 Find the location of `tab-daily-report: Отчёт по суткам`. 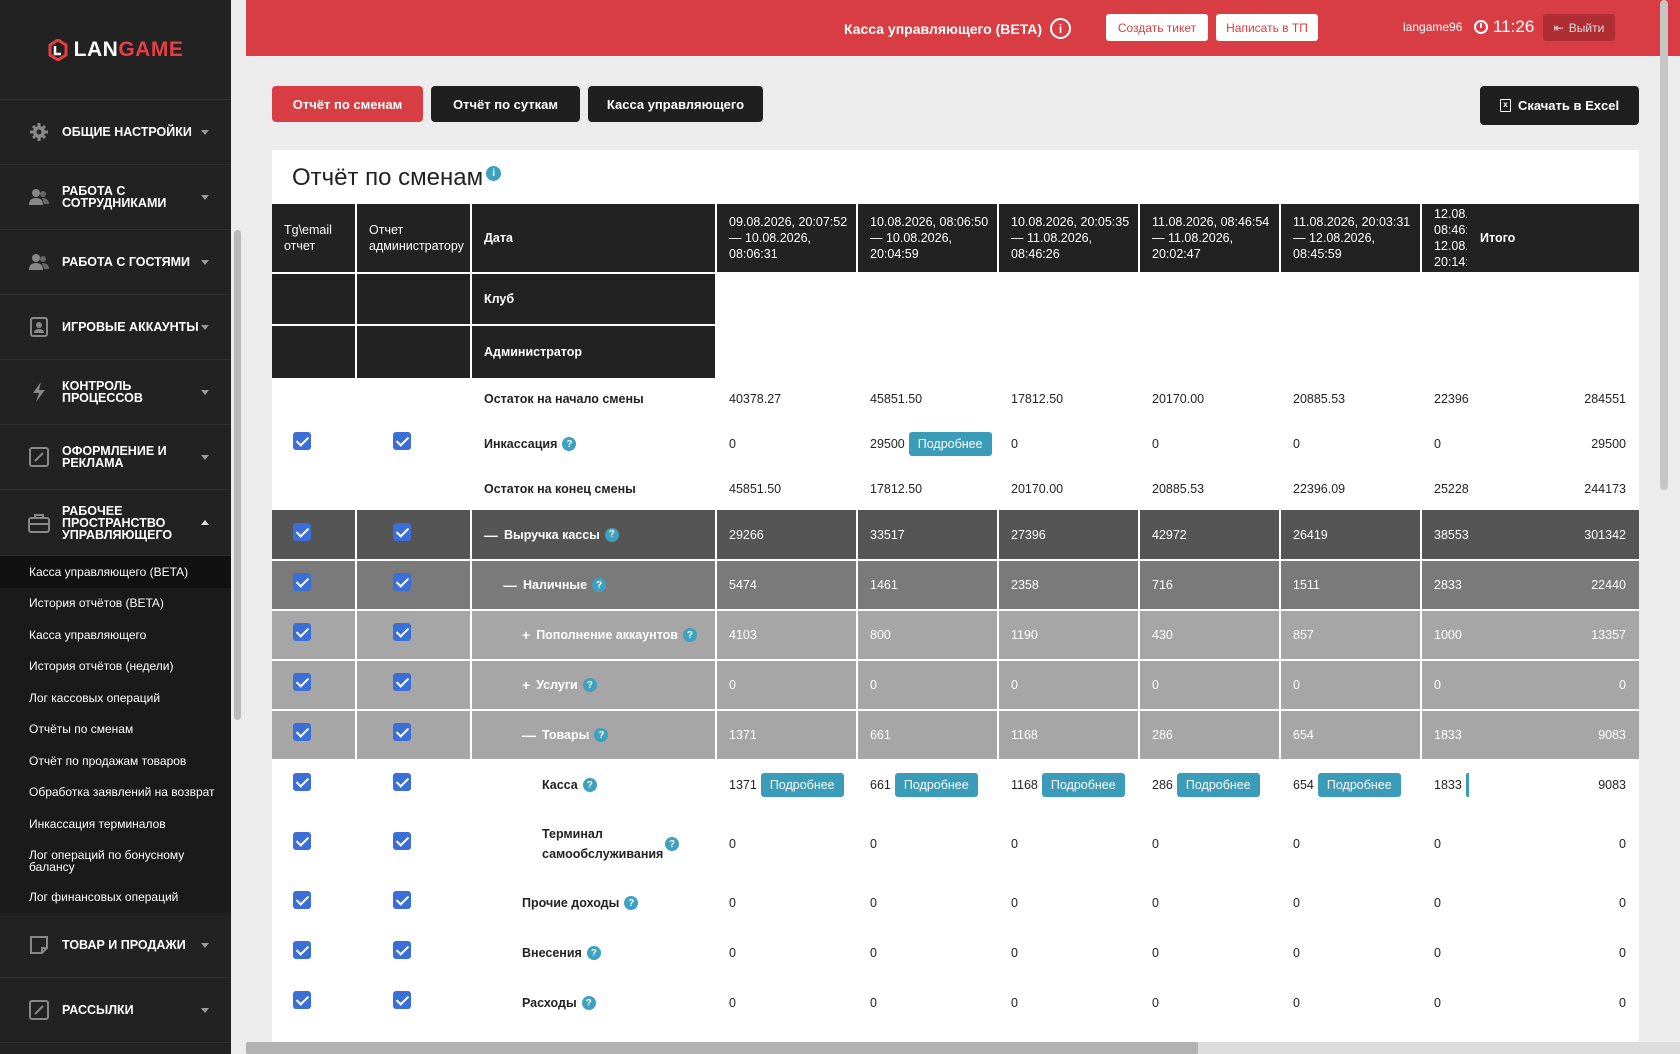

tab-daily-report: Отчёт по суткам is located at coordinates (505, 104).